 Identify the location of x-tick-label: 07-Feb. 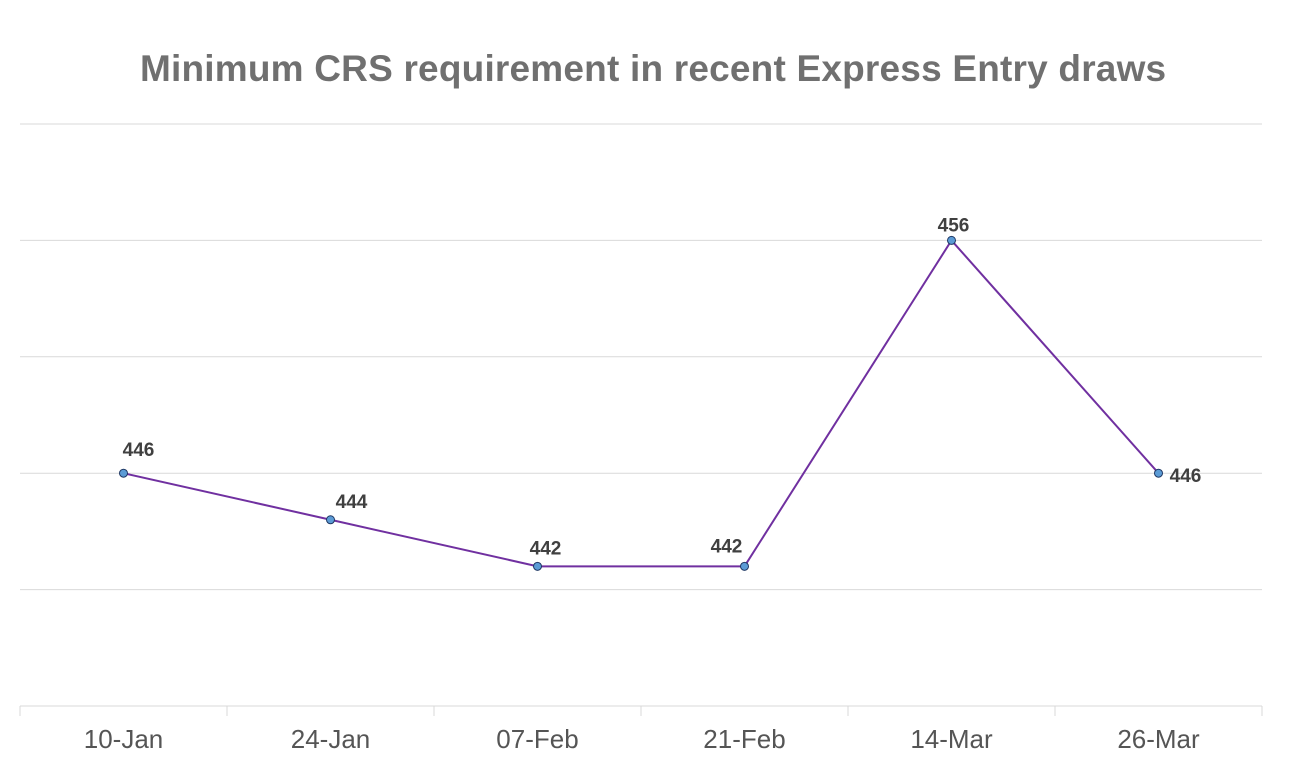
(537, 739).